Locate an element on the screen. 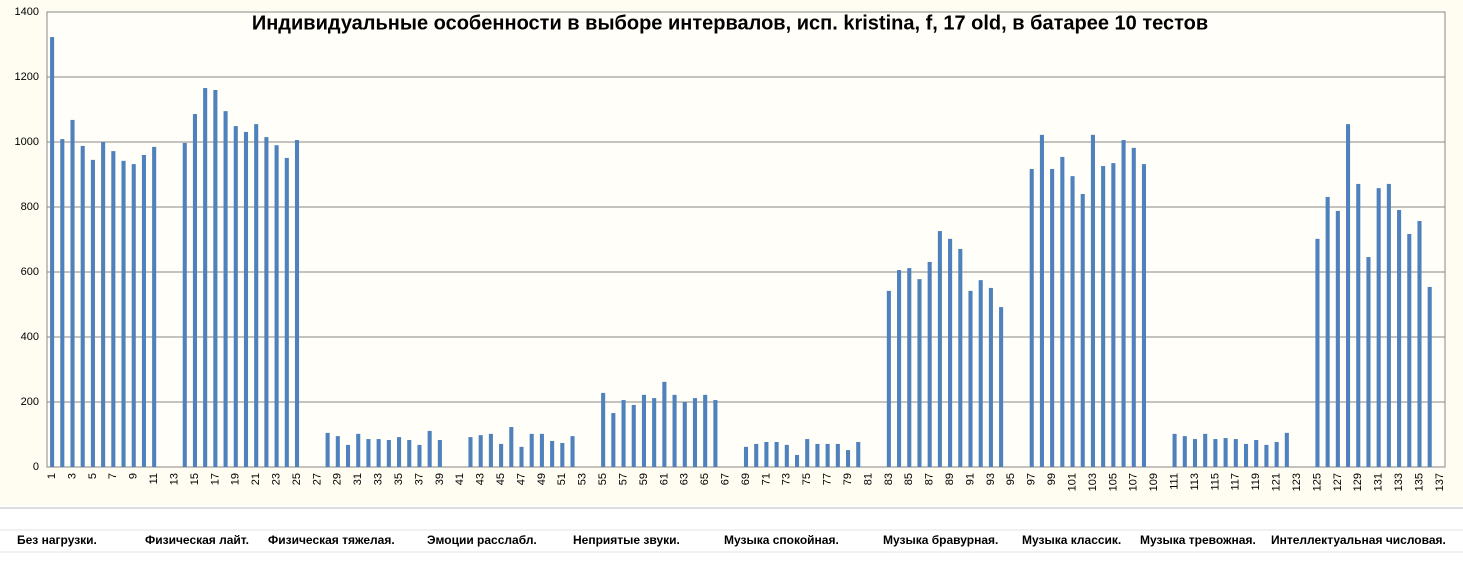 This screenshot has height=561, width=1463. x-tick-label: 11 is located at coordinates (154, 478).